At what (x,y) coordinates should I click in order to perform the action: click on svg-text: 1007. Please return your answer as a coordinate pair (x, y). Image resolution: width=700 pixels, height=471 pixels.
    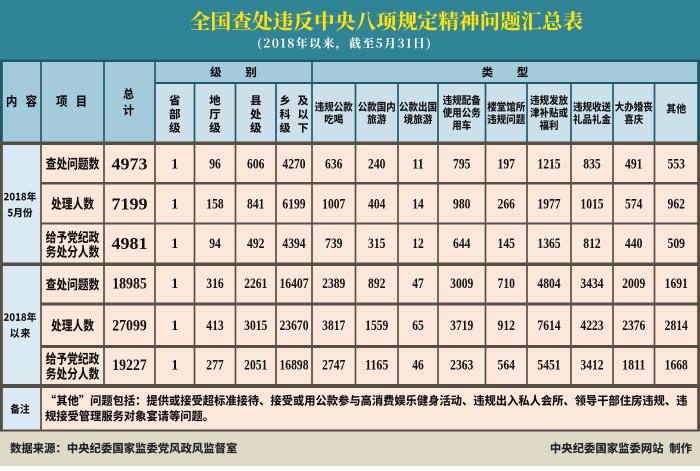
    Looking at the image, I should click on (333, 204).